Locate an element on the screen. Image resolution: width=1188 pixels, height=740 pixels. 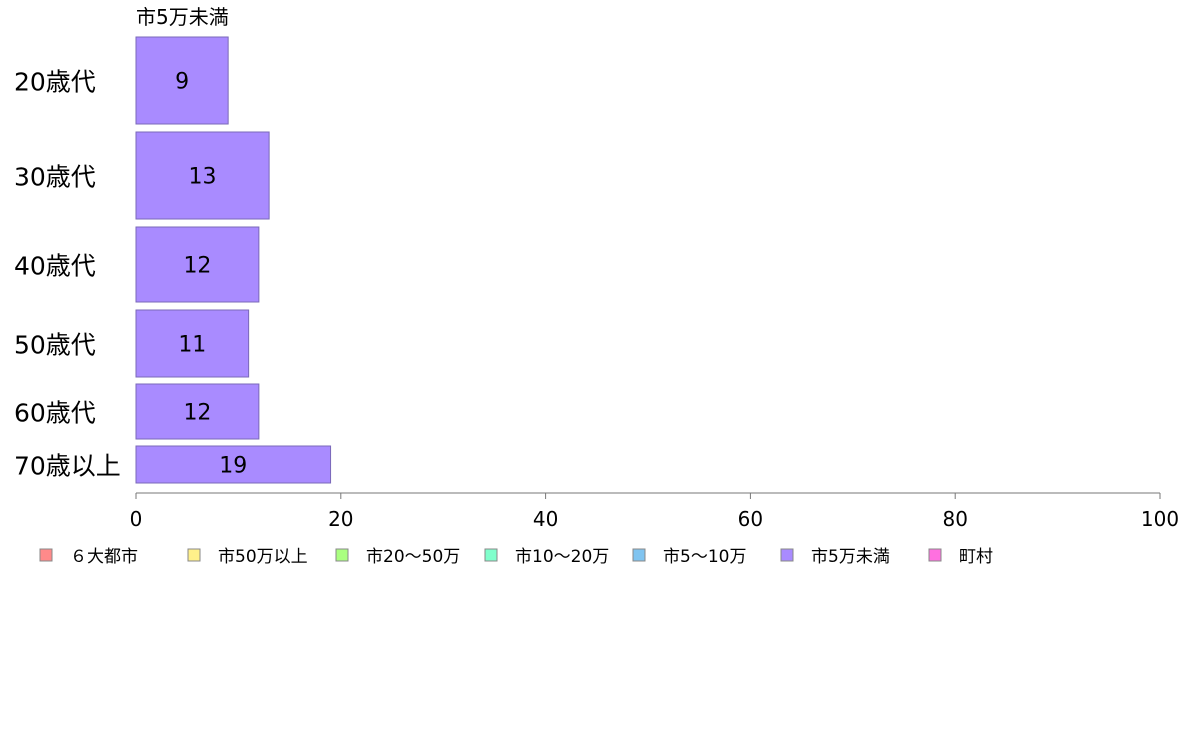
bar-30歳代 is located at coordinates (202, 175).